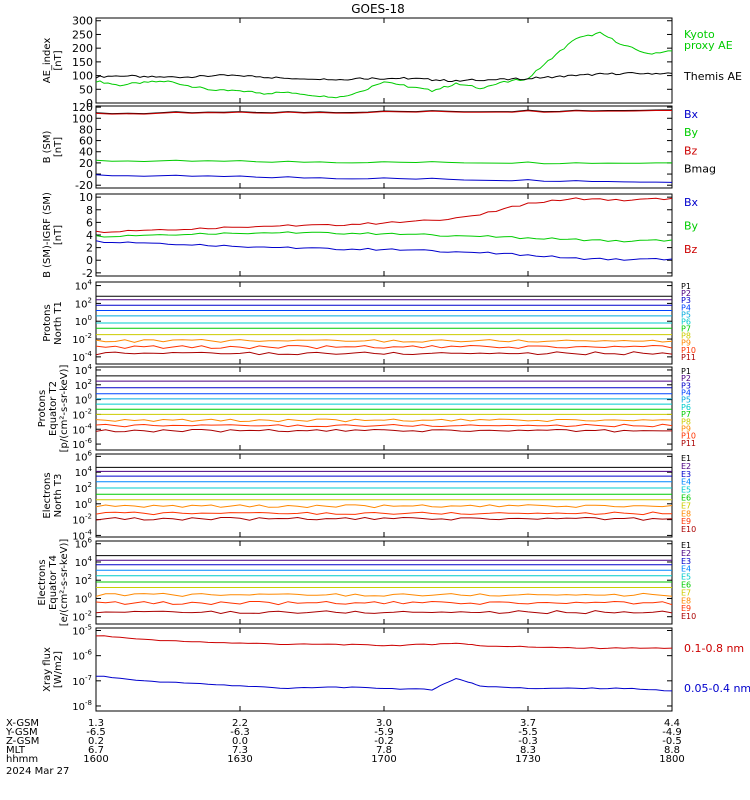 This screenshot has height=800, width=750. What do you see at coordinates (686, 314) in the screenshot?
I see `legend-entry: P5` at bounding box center [686, 314].